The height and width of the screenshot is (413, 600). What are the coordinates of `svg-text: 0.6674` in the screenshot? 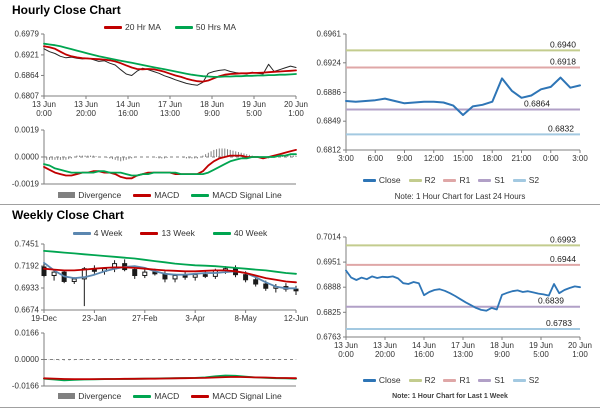 It's located at (27, 310).